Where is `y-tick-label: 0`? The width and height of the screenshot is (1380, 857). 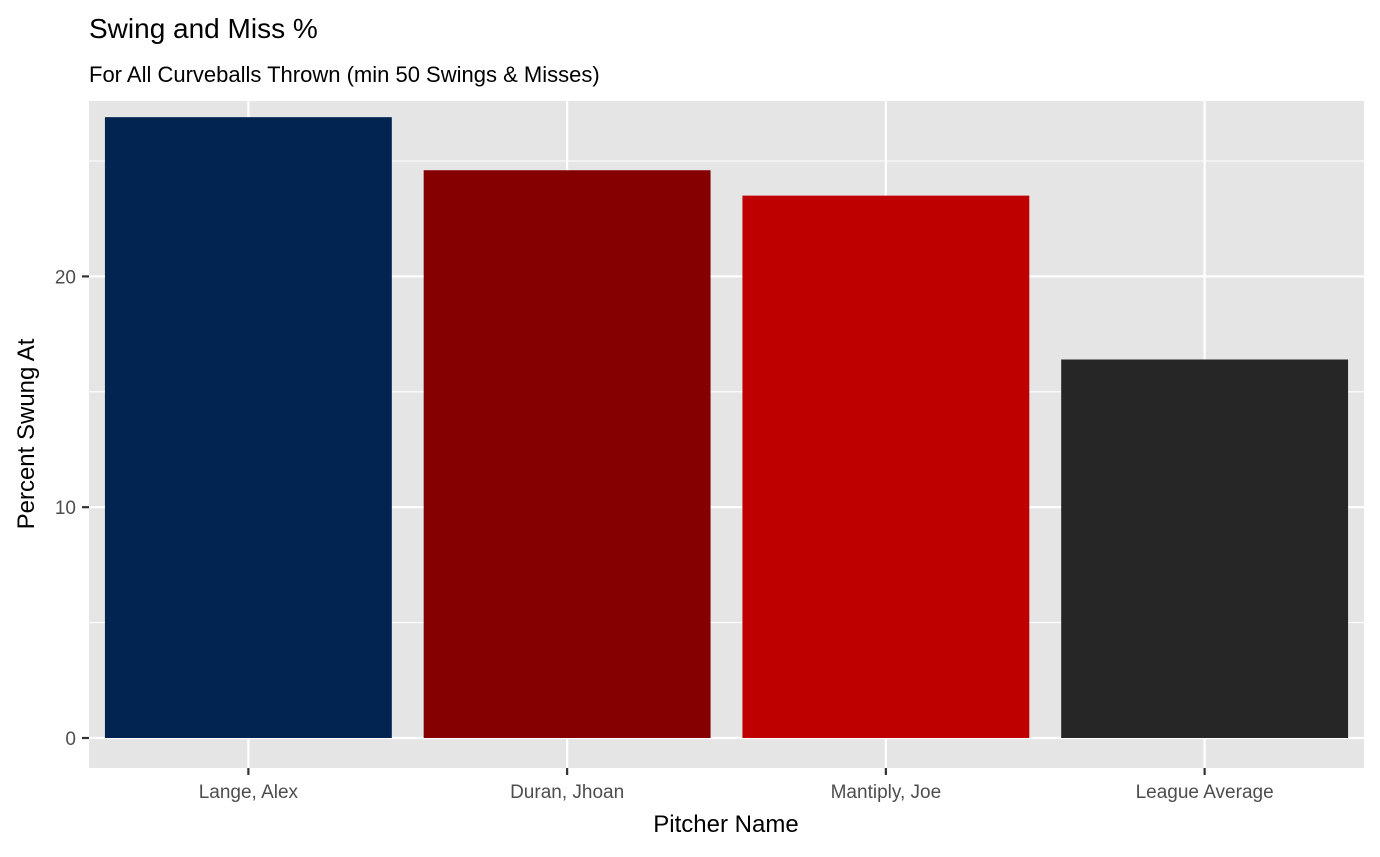
y-tick-label: 0 is located at coordinates (70, 739).